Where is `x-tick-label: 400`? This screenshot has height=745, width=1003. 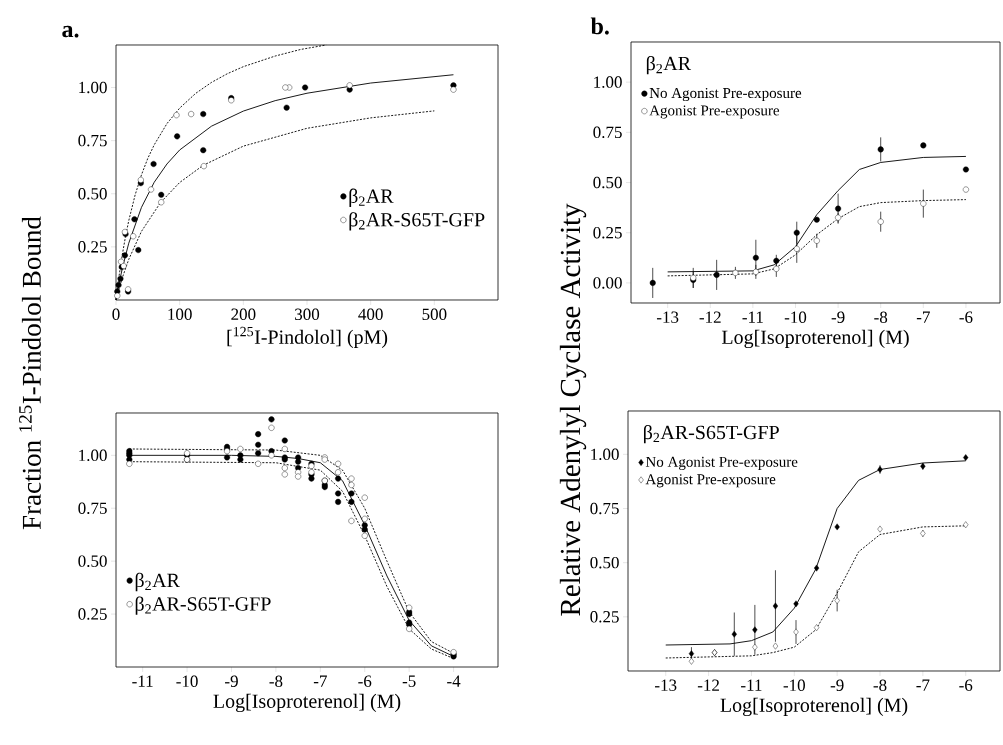
x-tick-label: 400 is located at coordinates (370, 314).